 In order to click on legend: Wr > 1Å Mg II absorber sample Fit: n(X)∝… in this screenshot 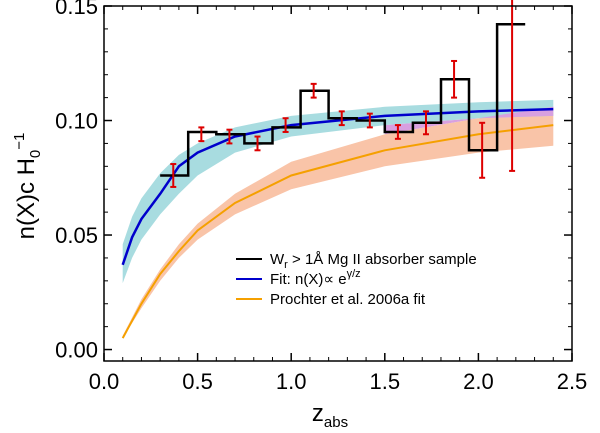, I will do `click(356, 279)`.